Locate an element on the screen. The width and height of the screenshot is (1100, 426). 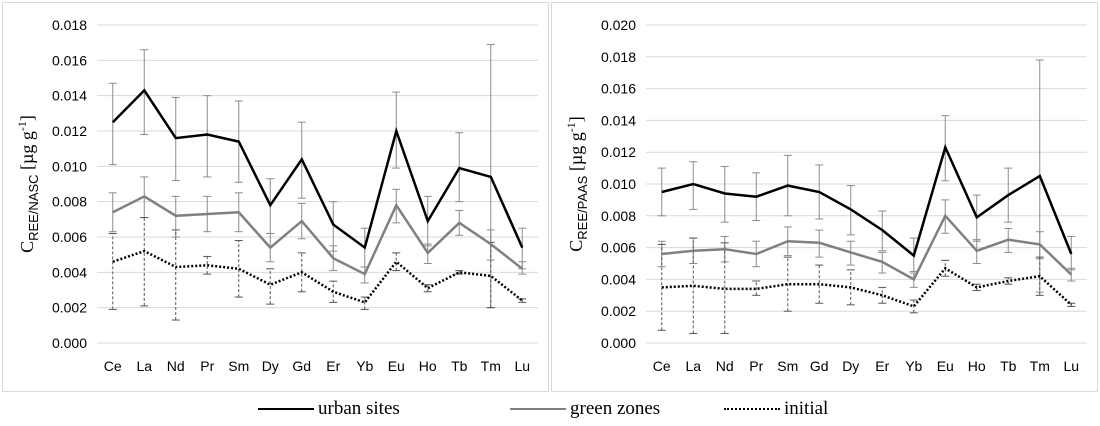
y-axis-label: CREE/PAAS [µg g-1] is located at coordinates (577, 183).